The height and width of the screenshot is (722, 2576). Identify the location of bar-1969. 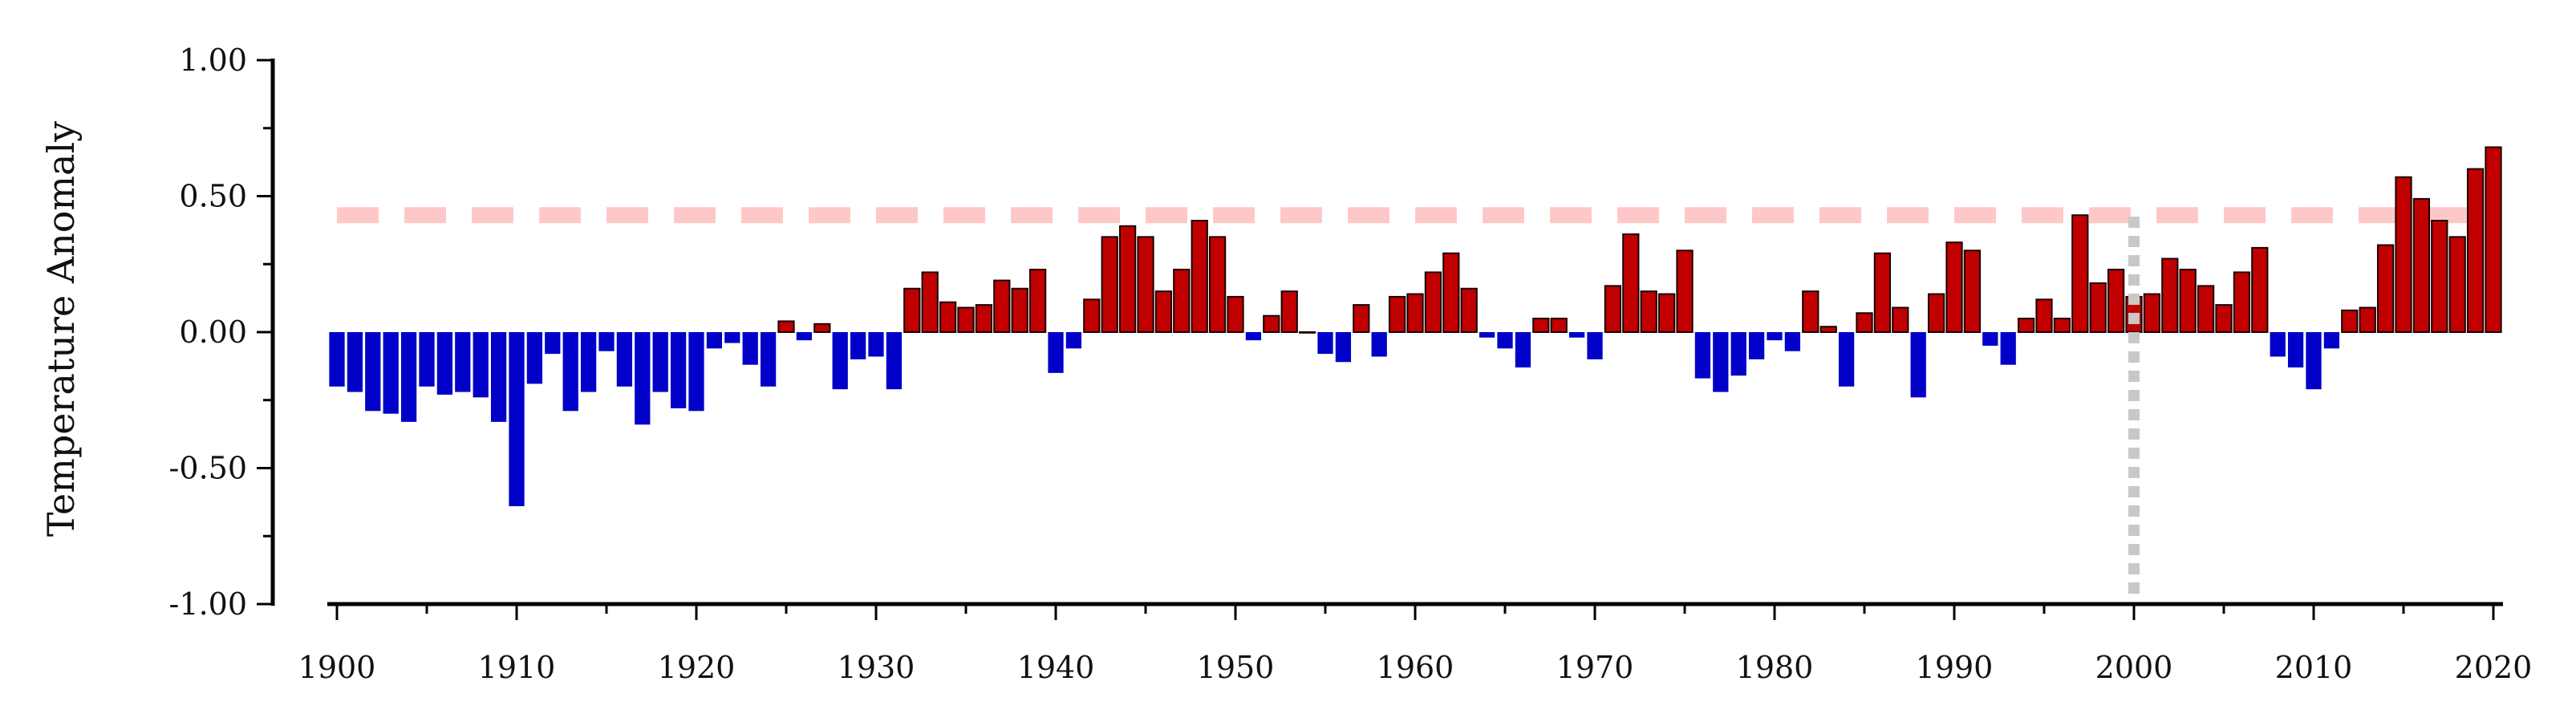
(1576, 335).